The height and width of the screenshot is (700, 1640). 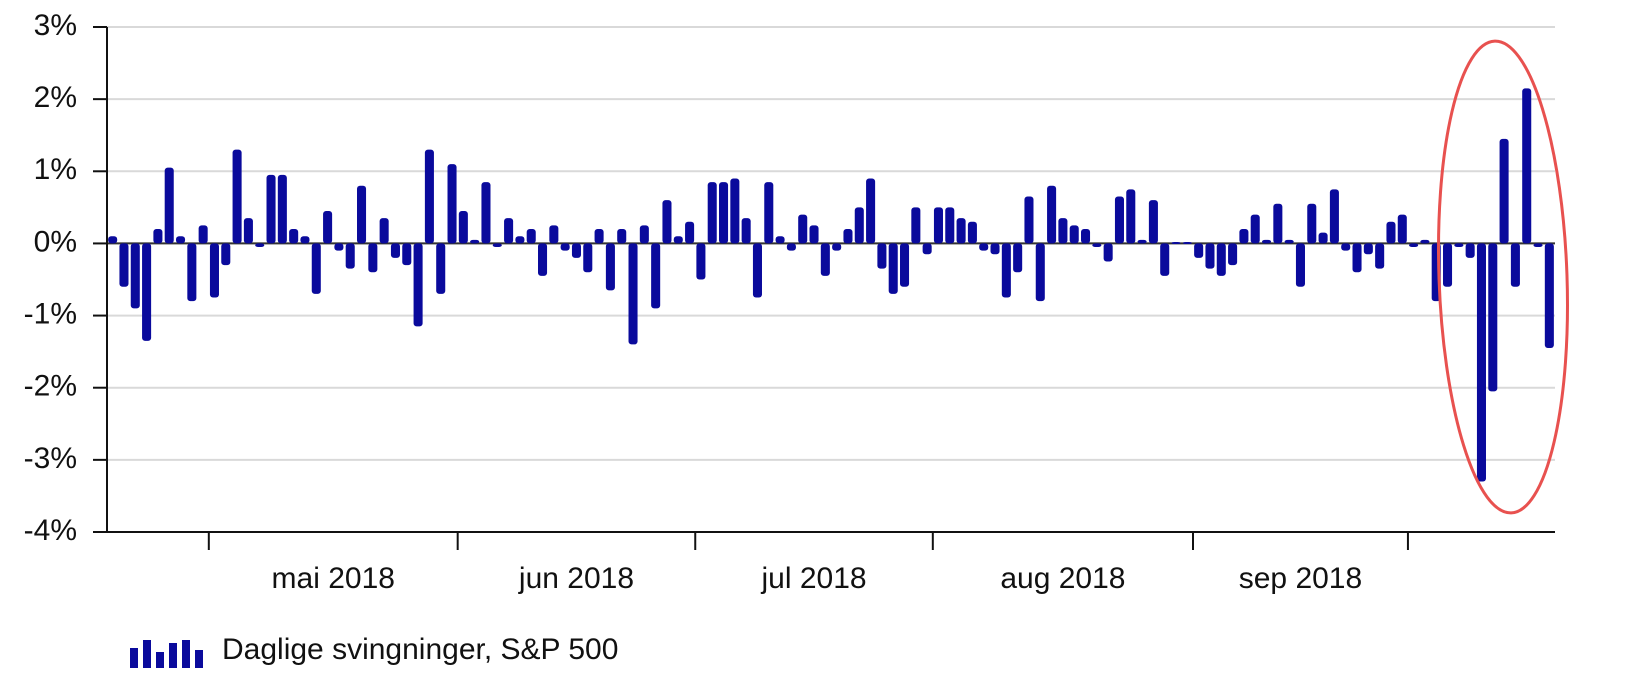 I want to click on y-tick-label: 0%, so click(x=55, y=241).